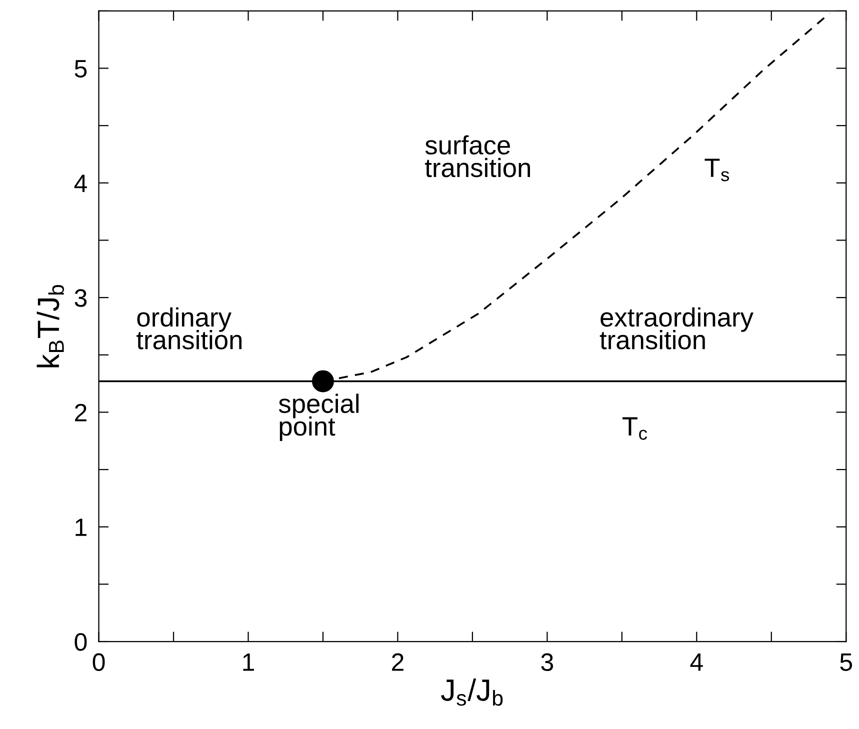 The width and height of the screenshot is (859, 729). I want to click on y-axis-title: k$_{B}$T/J$_{b}$, so click(50, 326).